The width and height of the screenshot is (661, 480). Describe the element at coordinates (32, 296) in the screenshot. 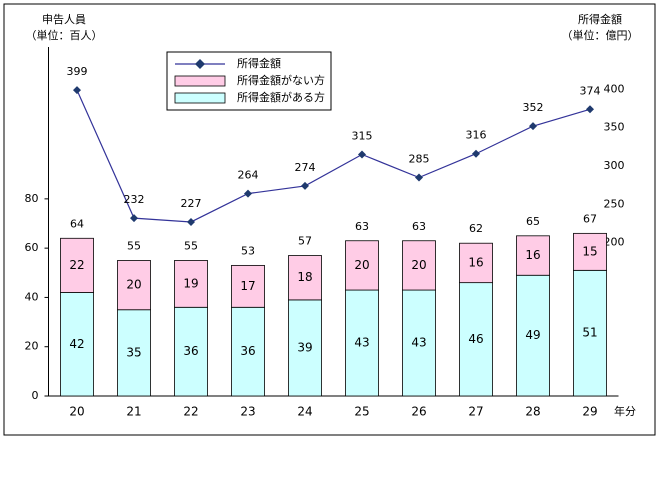

I see `y-tick-label: 40` at that location.